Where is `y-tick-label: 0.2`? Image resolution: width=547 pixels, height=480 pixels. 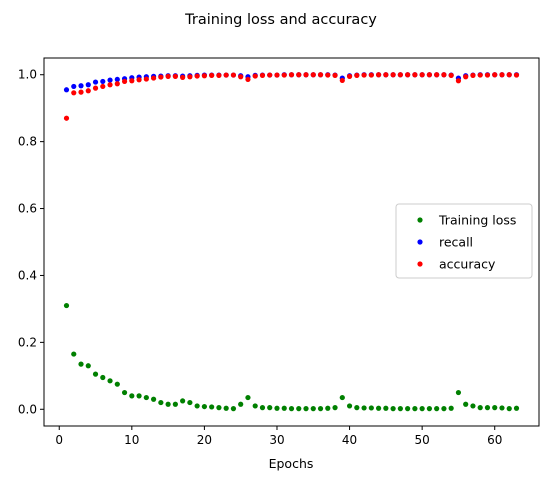
y-tick-label: 0.2 is located at coordinates (27, 342).